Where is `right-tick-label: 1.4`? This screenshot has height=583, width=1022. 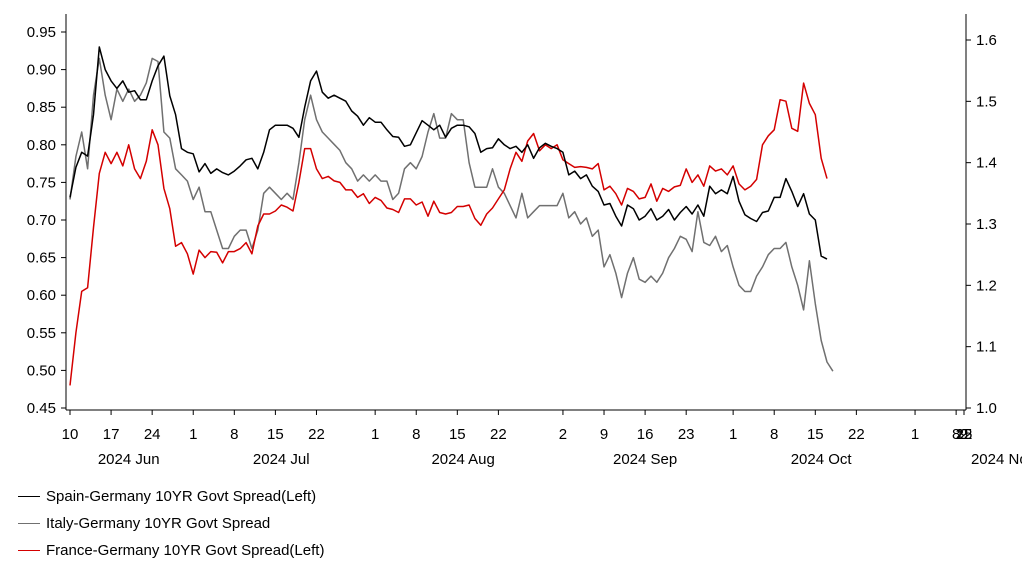 right-tick-label: 1.4 is located at coordinates (986, 163).